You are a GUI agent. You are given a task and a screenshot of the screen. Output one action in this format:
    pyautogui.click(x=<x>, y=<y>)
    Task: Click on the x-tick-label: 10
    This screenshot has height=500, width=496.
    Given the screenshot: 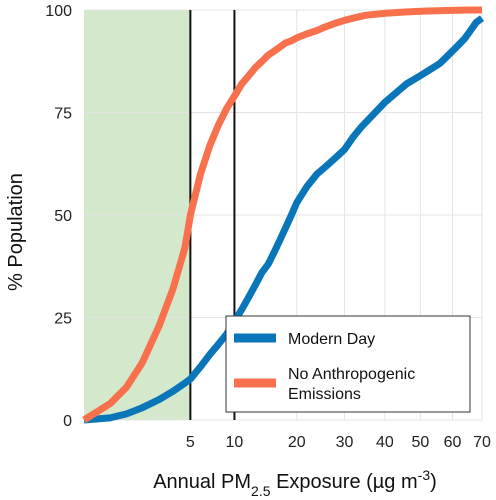 What is the action you would take?
    pyautogui.click(x=235, y=442)
    